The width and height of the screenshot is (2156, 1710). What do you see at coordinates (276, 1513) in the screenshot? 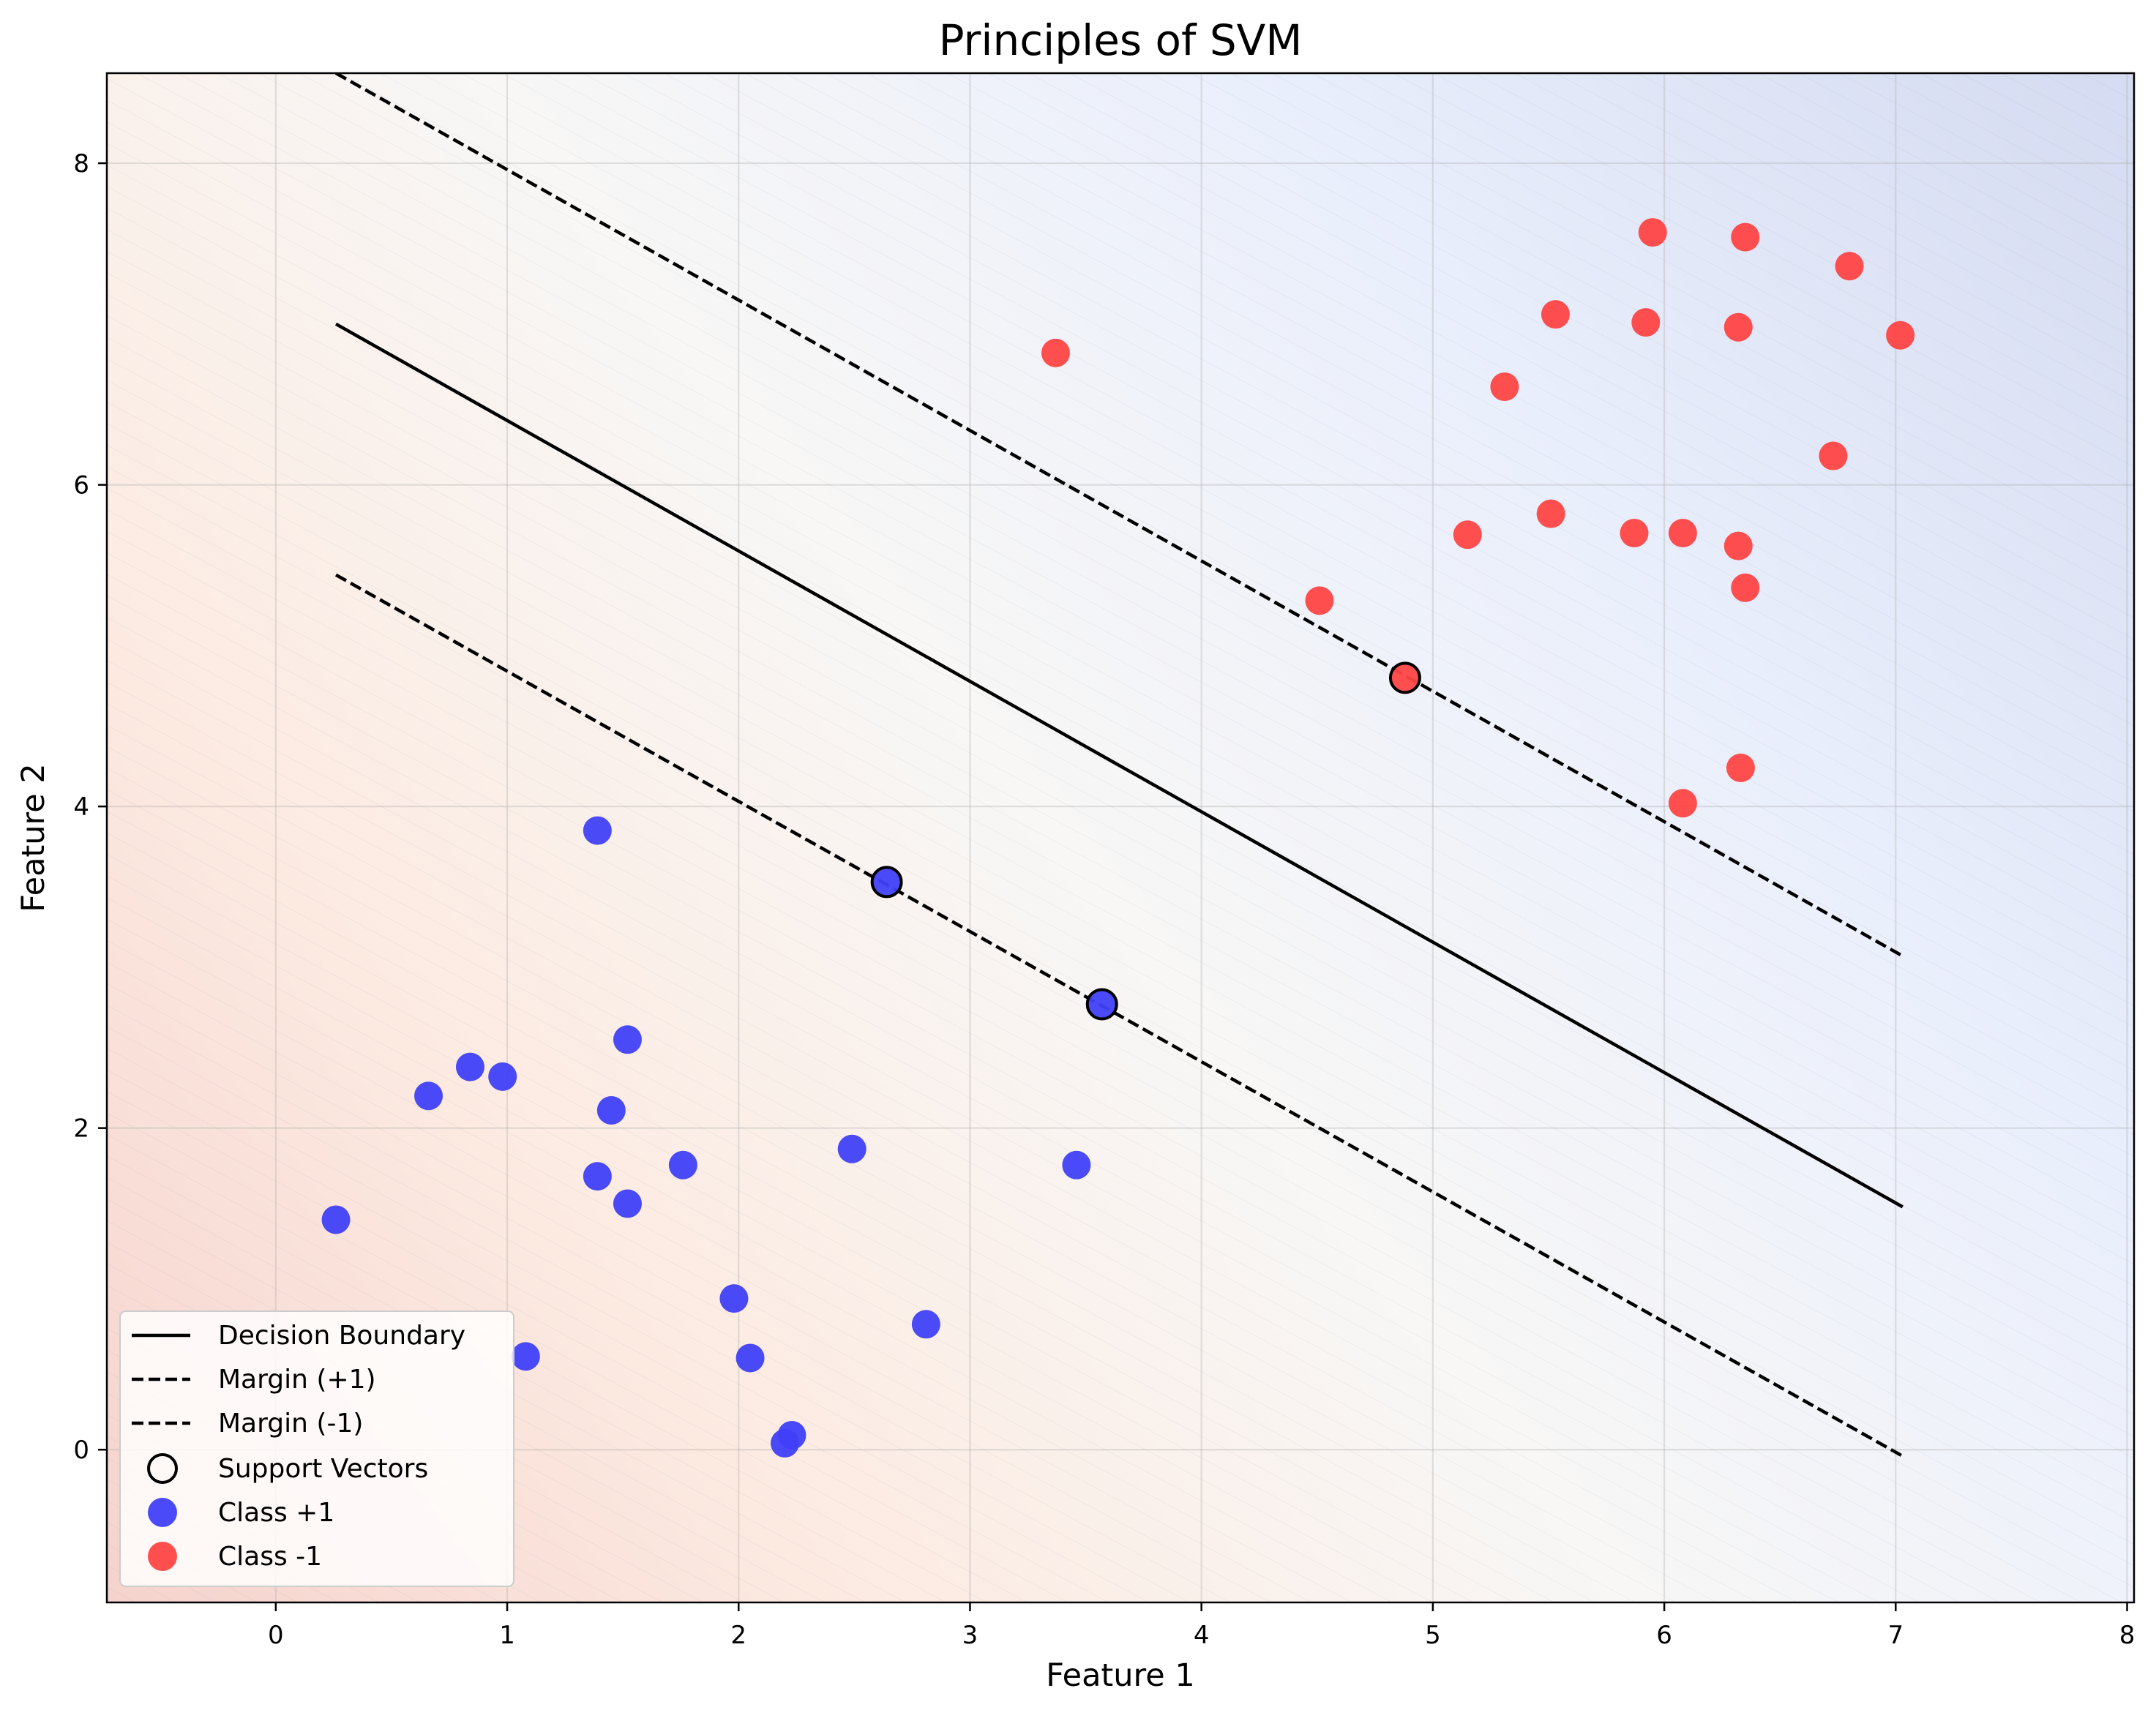
I see `legend-class-pos-label: Class +1` at bounding box center [276, 1513].